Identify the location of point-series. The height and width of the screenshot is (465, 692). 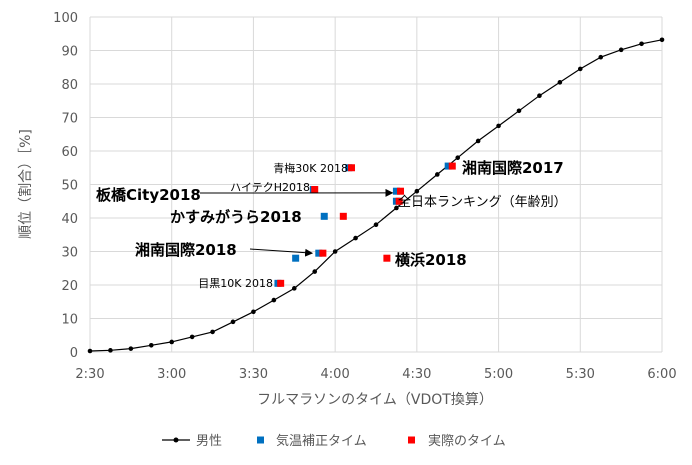
(365, 224).